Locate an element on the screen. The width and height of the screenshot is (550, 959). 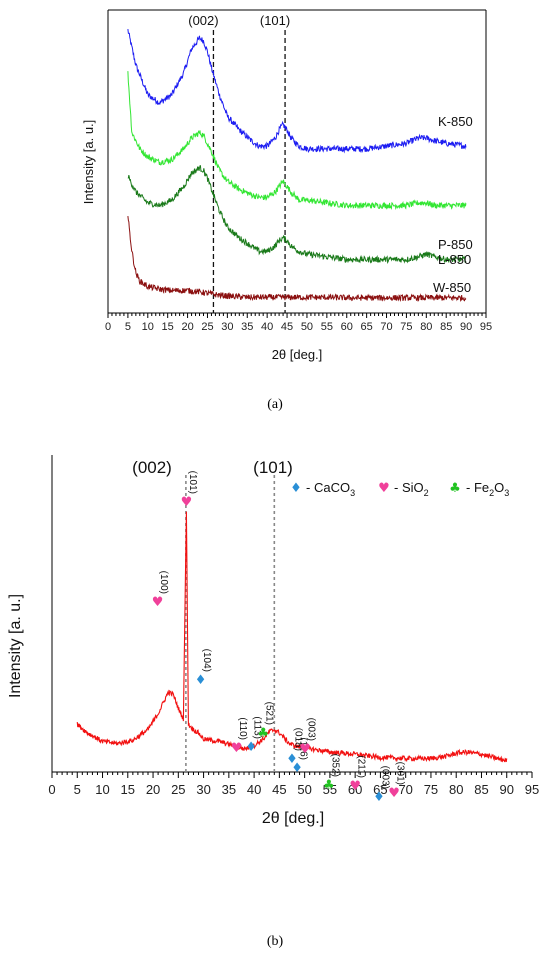
peak-hkl-label: (521) is located at coordinates (269, 713).